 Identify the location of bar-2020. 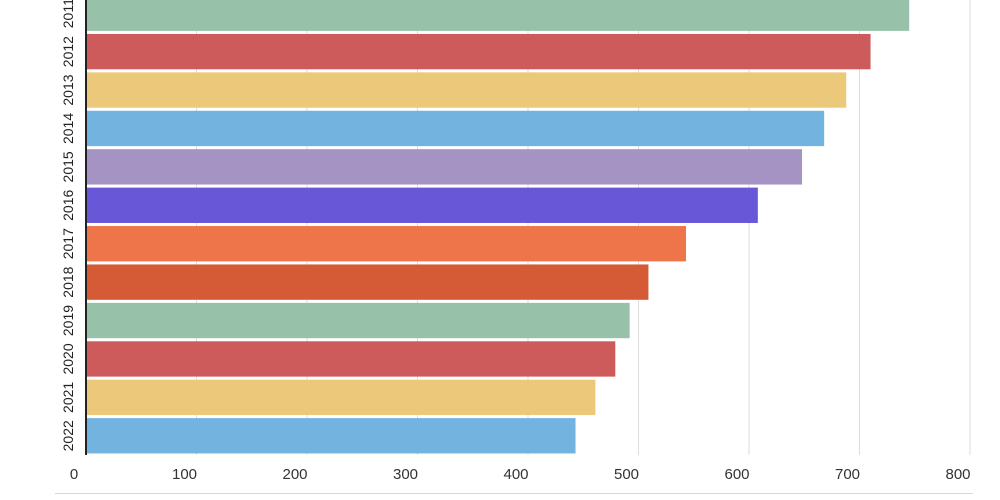
(351, 359).